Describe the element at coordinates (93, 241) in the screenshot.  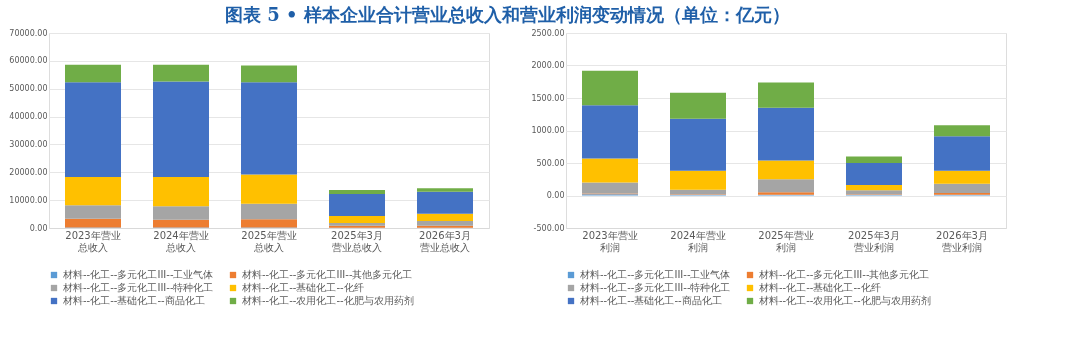
I see `x-tick-label: 2023年营业总收入` at that location.